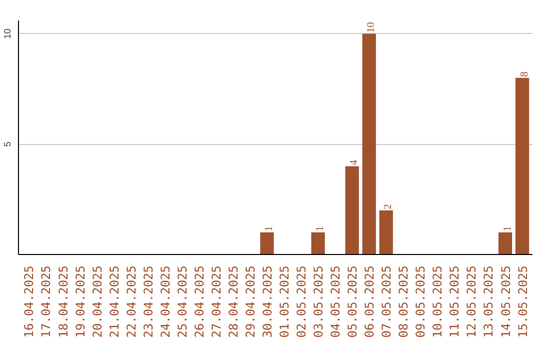 This screenshot has height=340, width=540. What do you see at coordinates (165, 301) in the screenshot?
I see `x-tick-label: 24.04.2025` at bounding box center [165, 301].